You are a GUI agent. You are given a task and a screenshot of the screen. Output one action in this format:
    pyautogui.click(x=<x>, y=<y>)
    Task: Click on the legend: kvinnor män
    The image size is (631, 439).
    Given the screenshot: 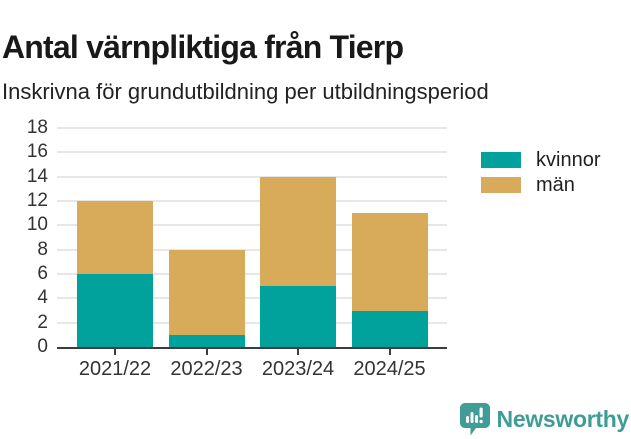 What is the action you would take?
    pyautogui.click(x=540, y=175)
    